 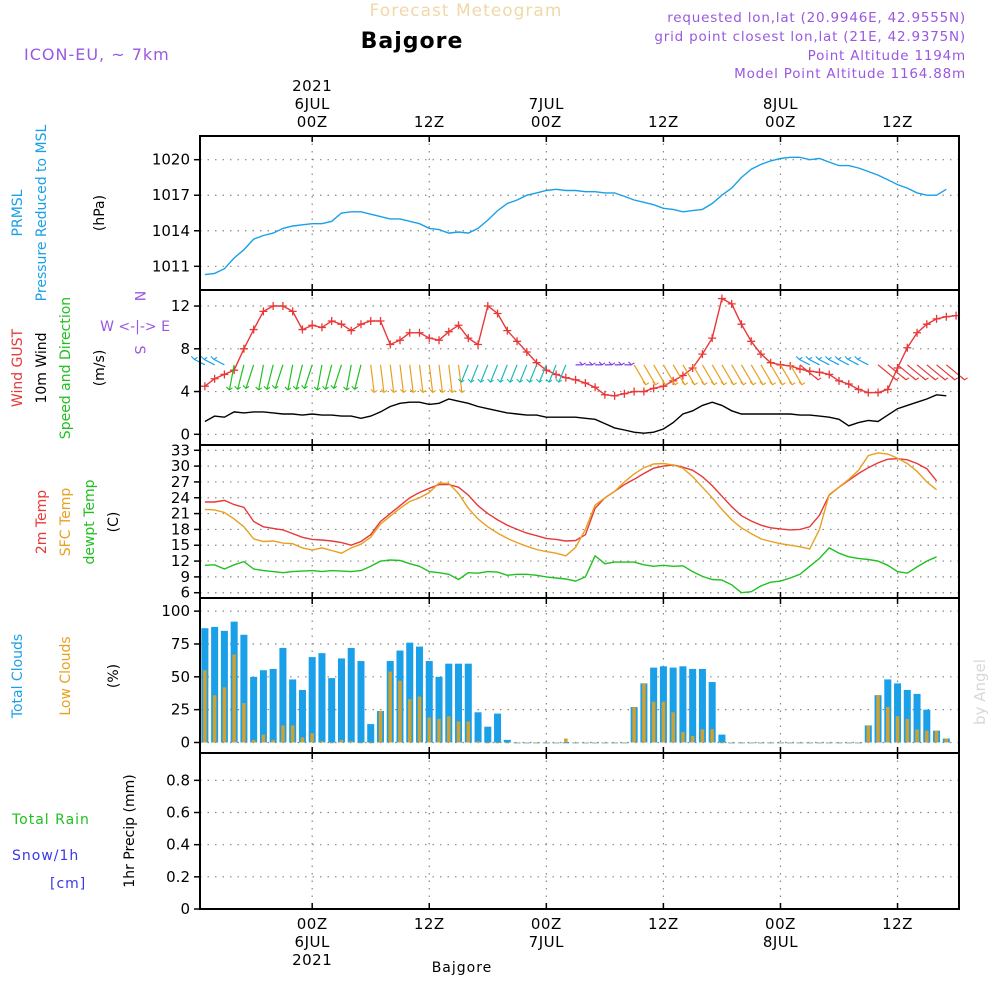 What do you see at coordinates (50, 820) in the screenshot?
I see `y-axis-label: Total Rain` at bounding box center [50, 820].